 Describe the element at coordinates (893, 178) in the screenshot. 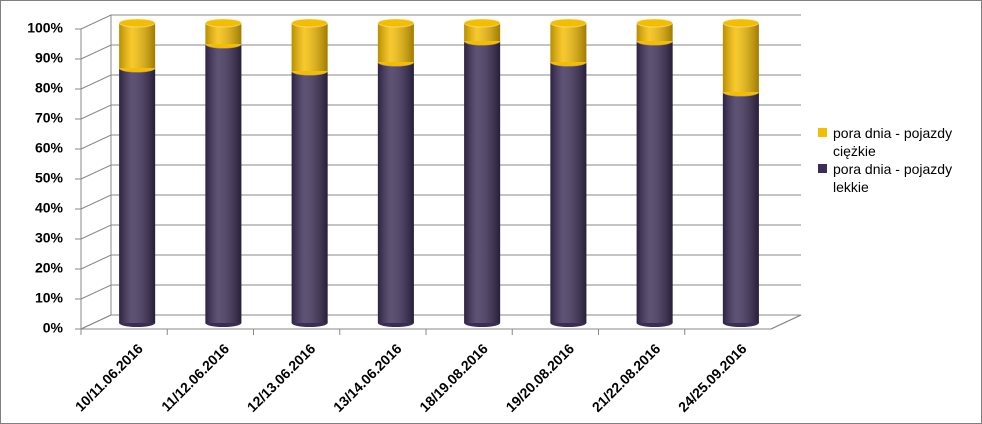

I see `legend-label: pora dnia - pojazdy lekkie` at that location.